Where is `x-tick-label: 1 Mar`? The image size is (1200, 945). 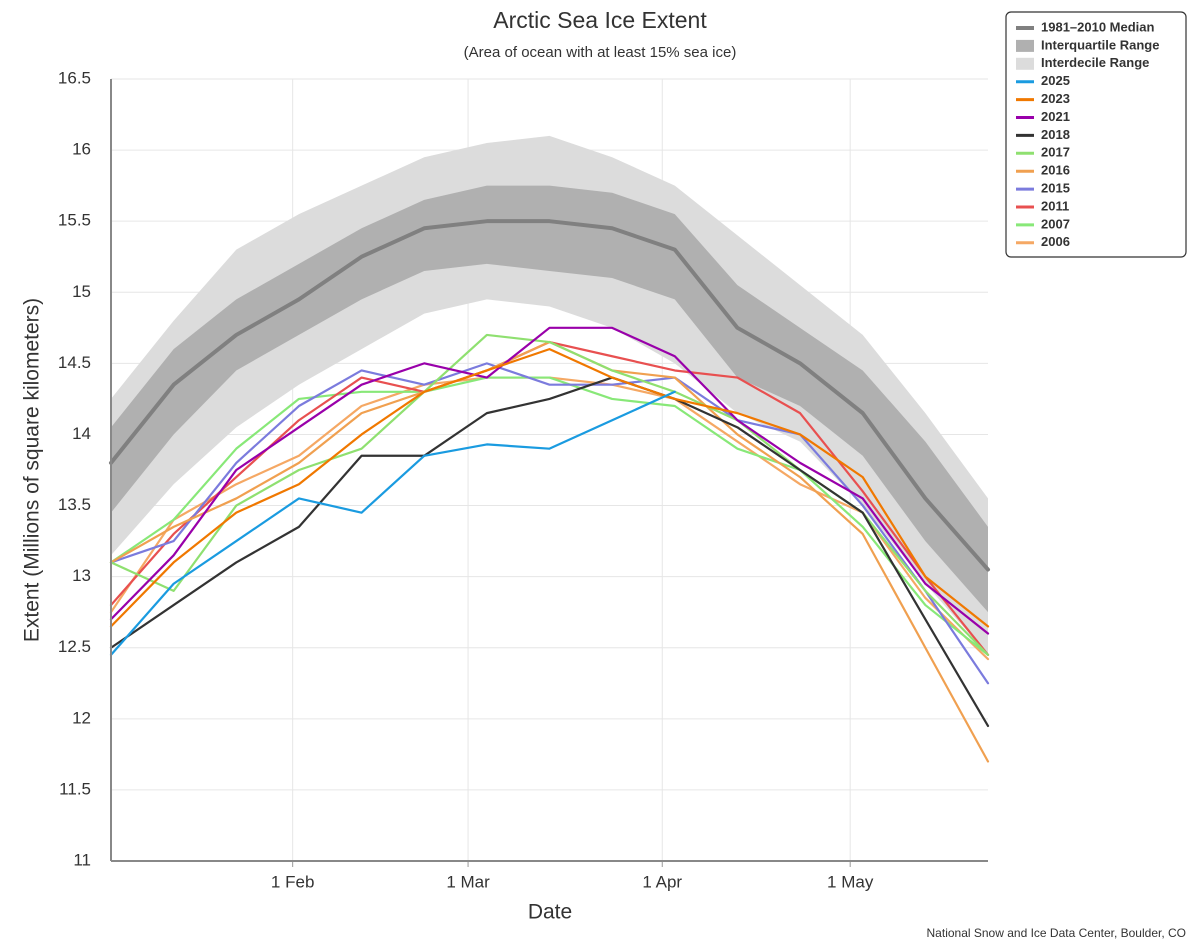
x-tick-label: 1 Mar is located at coordinates (468, 881).